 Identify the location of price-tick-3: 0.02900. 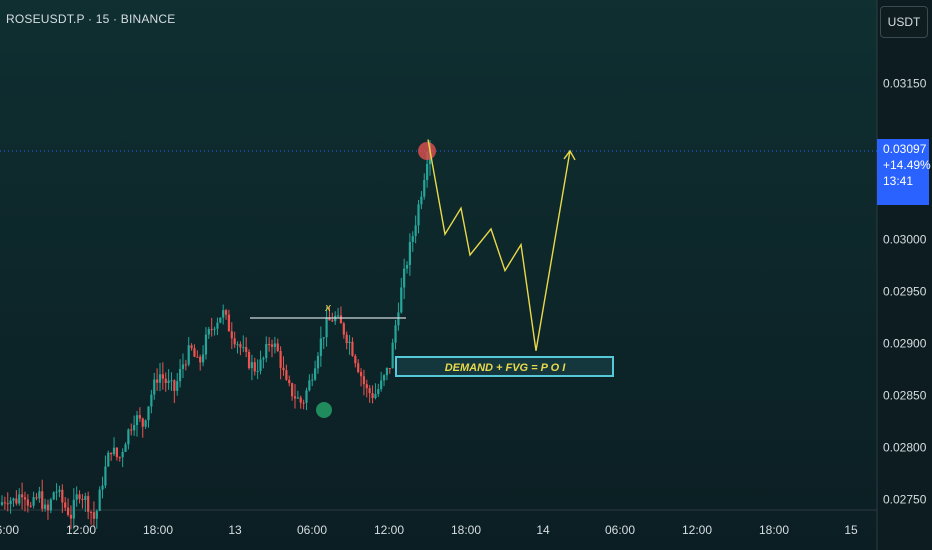
(905, 343).